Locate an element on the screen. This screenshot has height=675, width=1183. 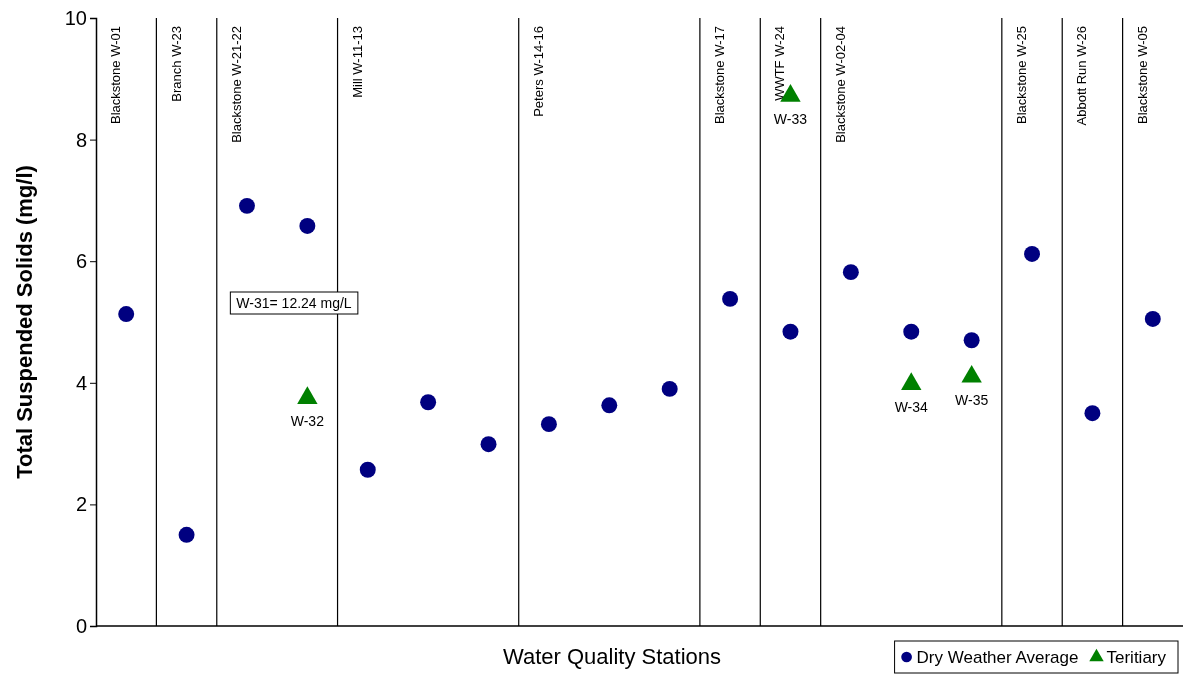
x-tick-label: Blackstone W-02-04 is located at coordinates (840, 84).